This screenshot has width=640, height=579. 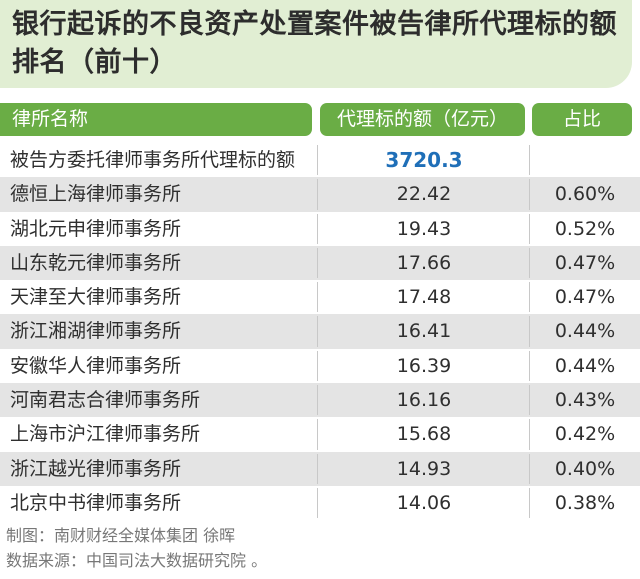 I want to click on table-row: 上海市沪江律师事务所 15.68 0.42%, so click(x=320, y=434).